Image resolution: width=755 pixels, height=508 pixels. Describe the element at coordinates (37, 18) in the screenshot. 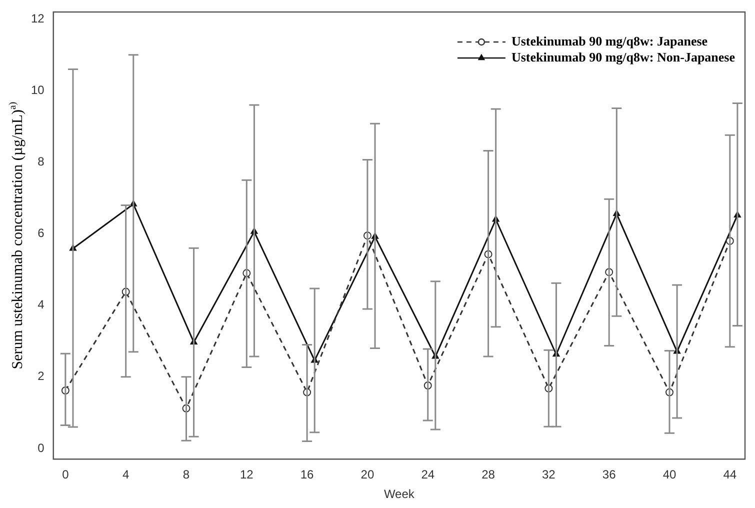

I see `y-tick-label: 12` at that location.